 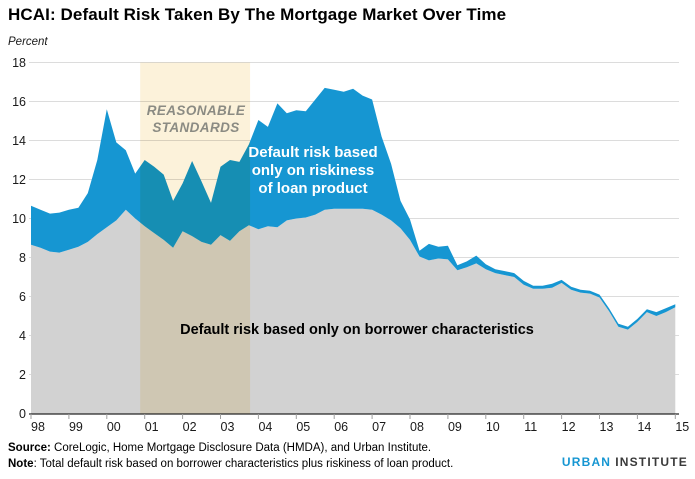 I want to click on y-label-12: 12, so click(x=19, y=180).